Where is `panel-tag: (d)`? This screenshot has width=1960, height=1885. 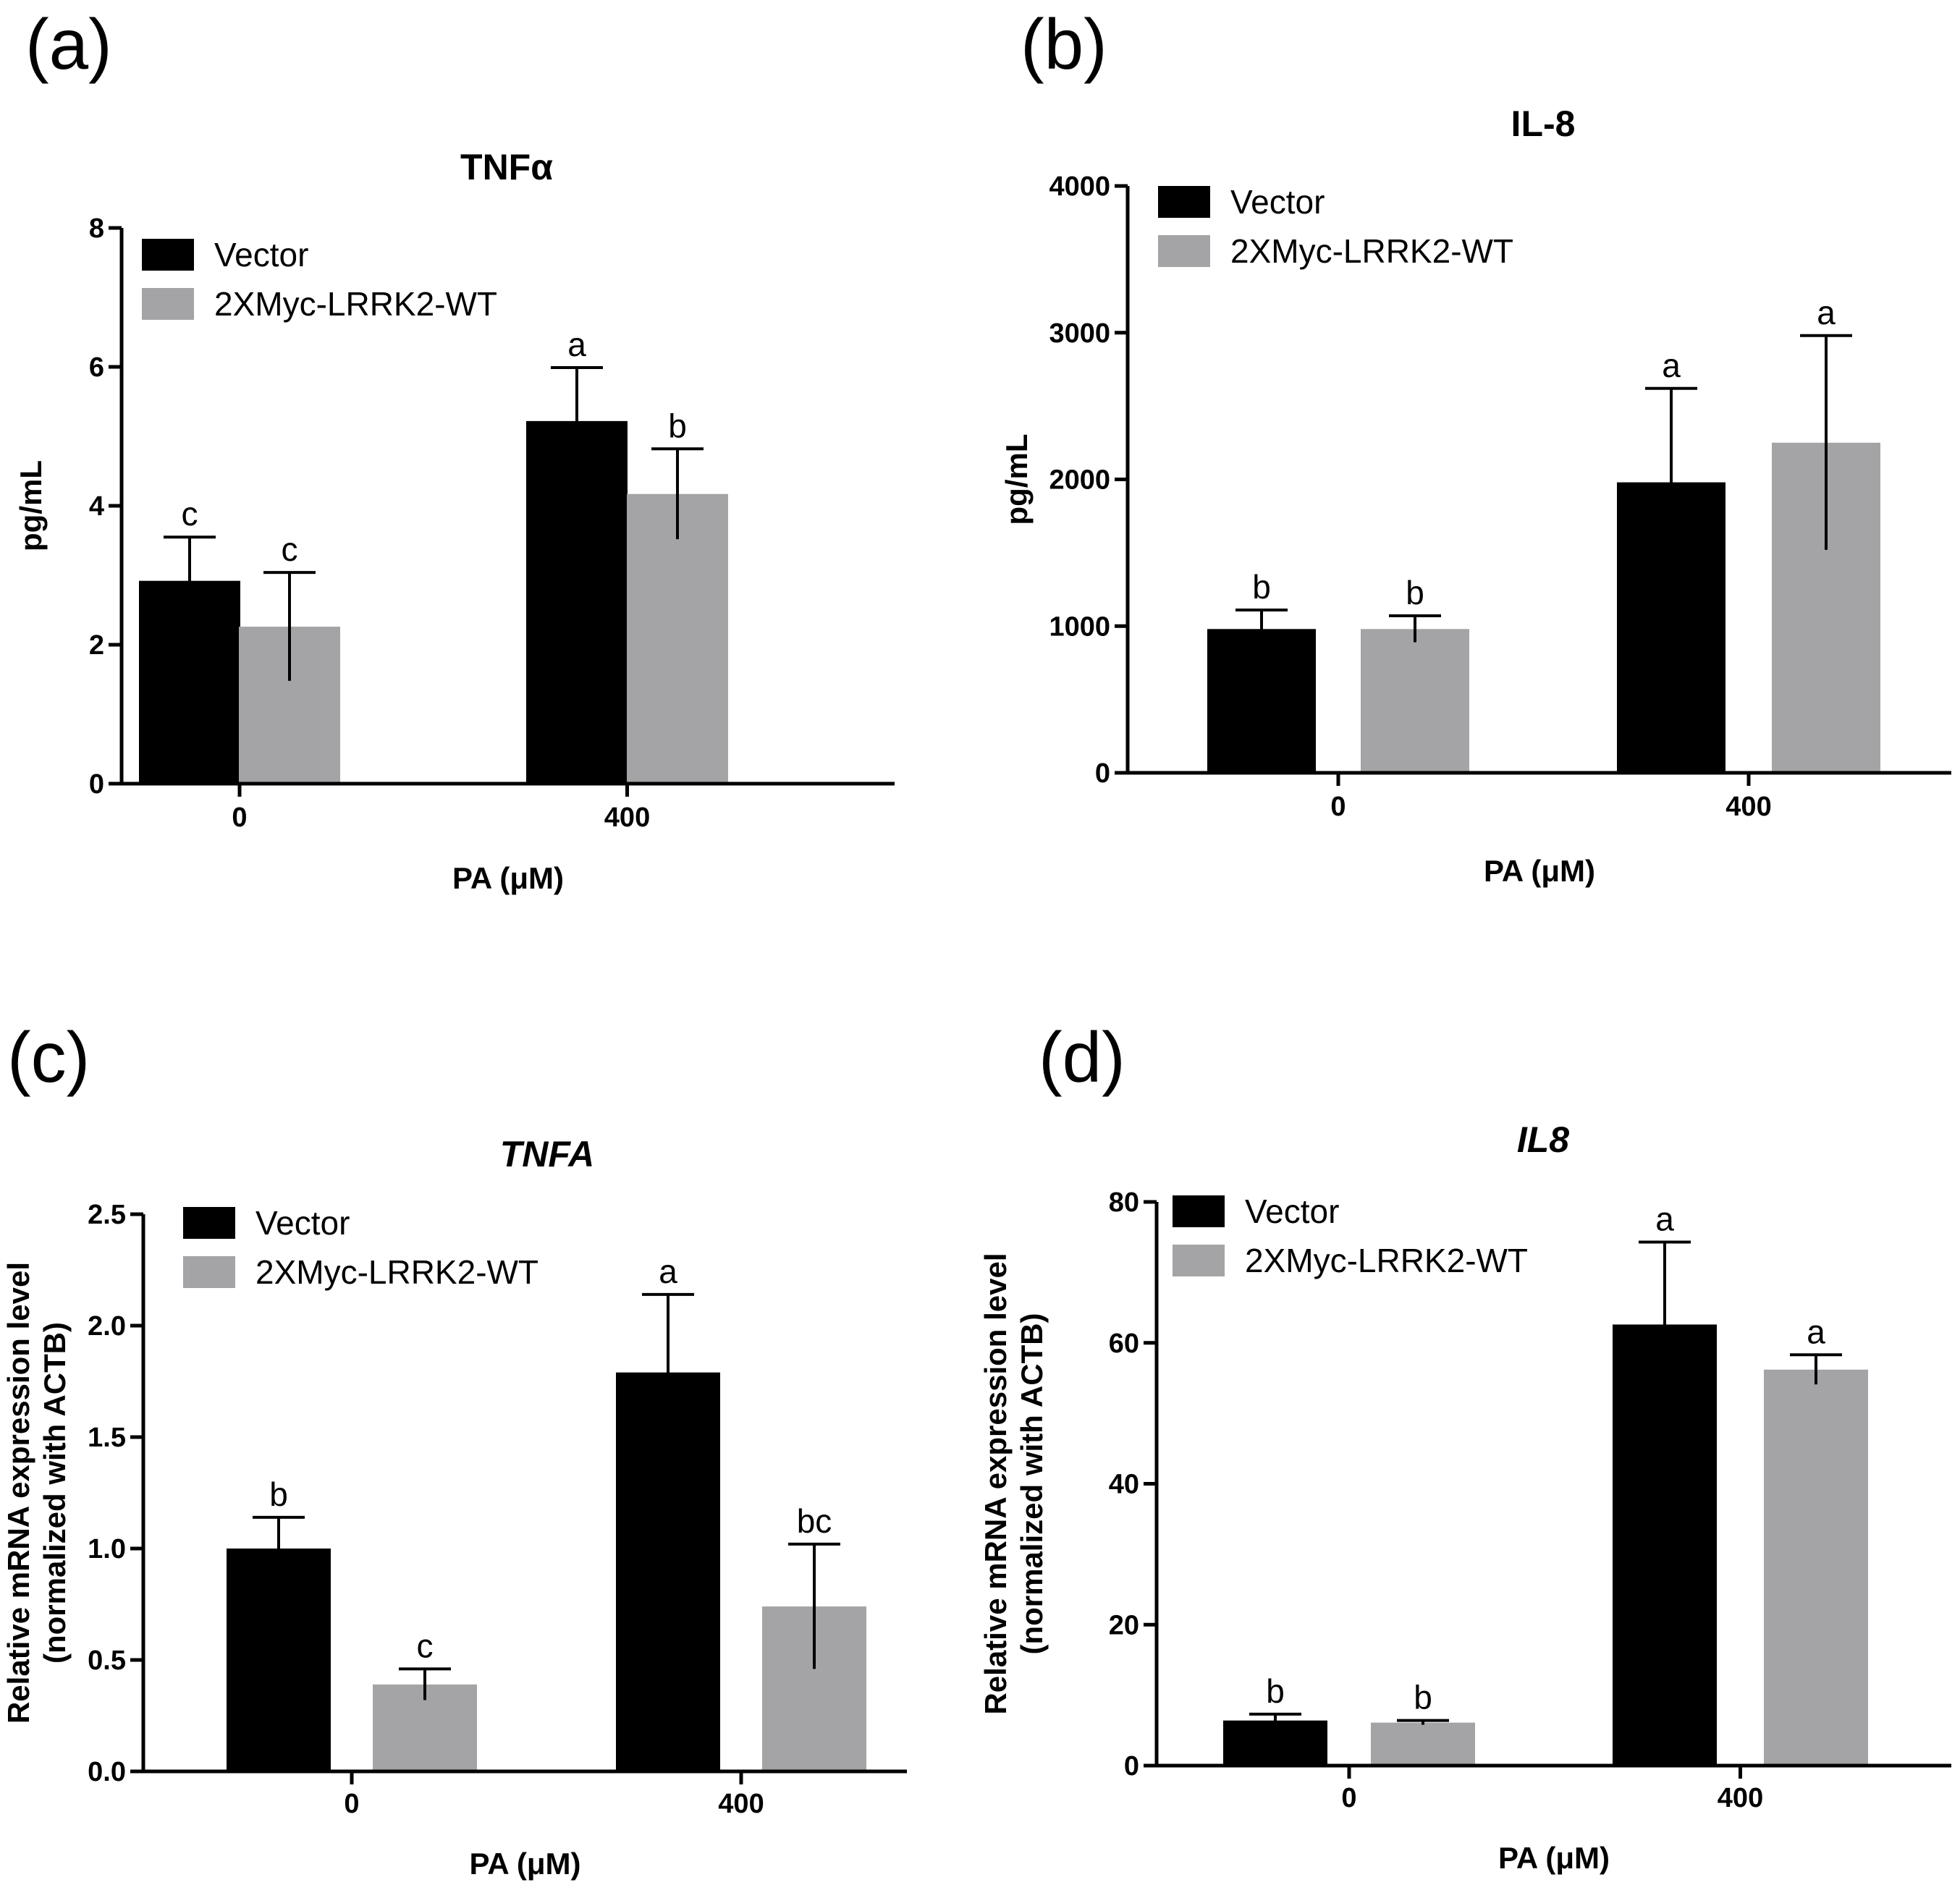 panel-tag: (d) is located at coordinates (1082, 1057).